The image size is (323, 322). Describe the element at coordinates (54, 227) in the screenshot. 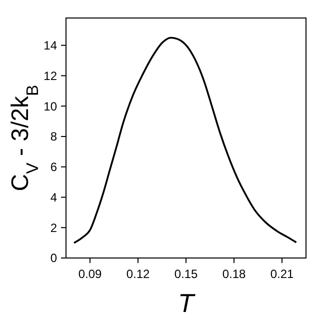

I see `y-tick-label: 2` at that location.